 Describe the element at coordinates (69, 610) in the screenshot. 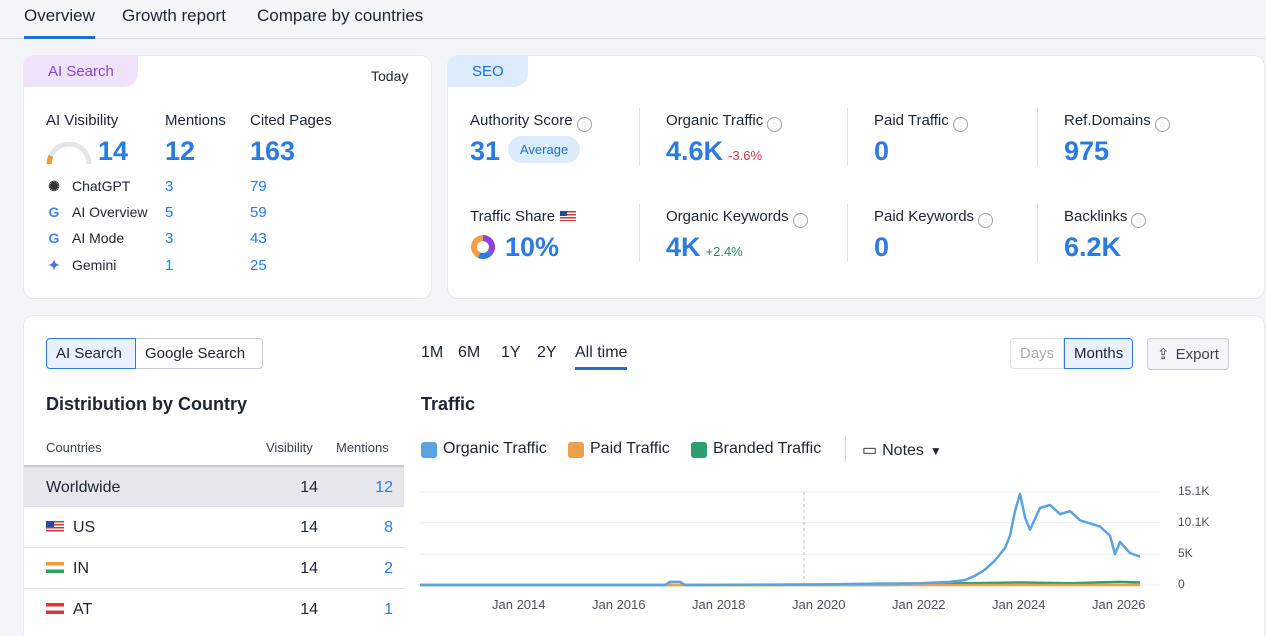

I see `country-label: AT` at that location.